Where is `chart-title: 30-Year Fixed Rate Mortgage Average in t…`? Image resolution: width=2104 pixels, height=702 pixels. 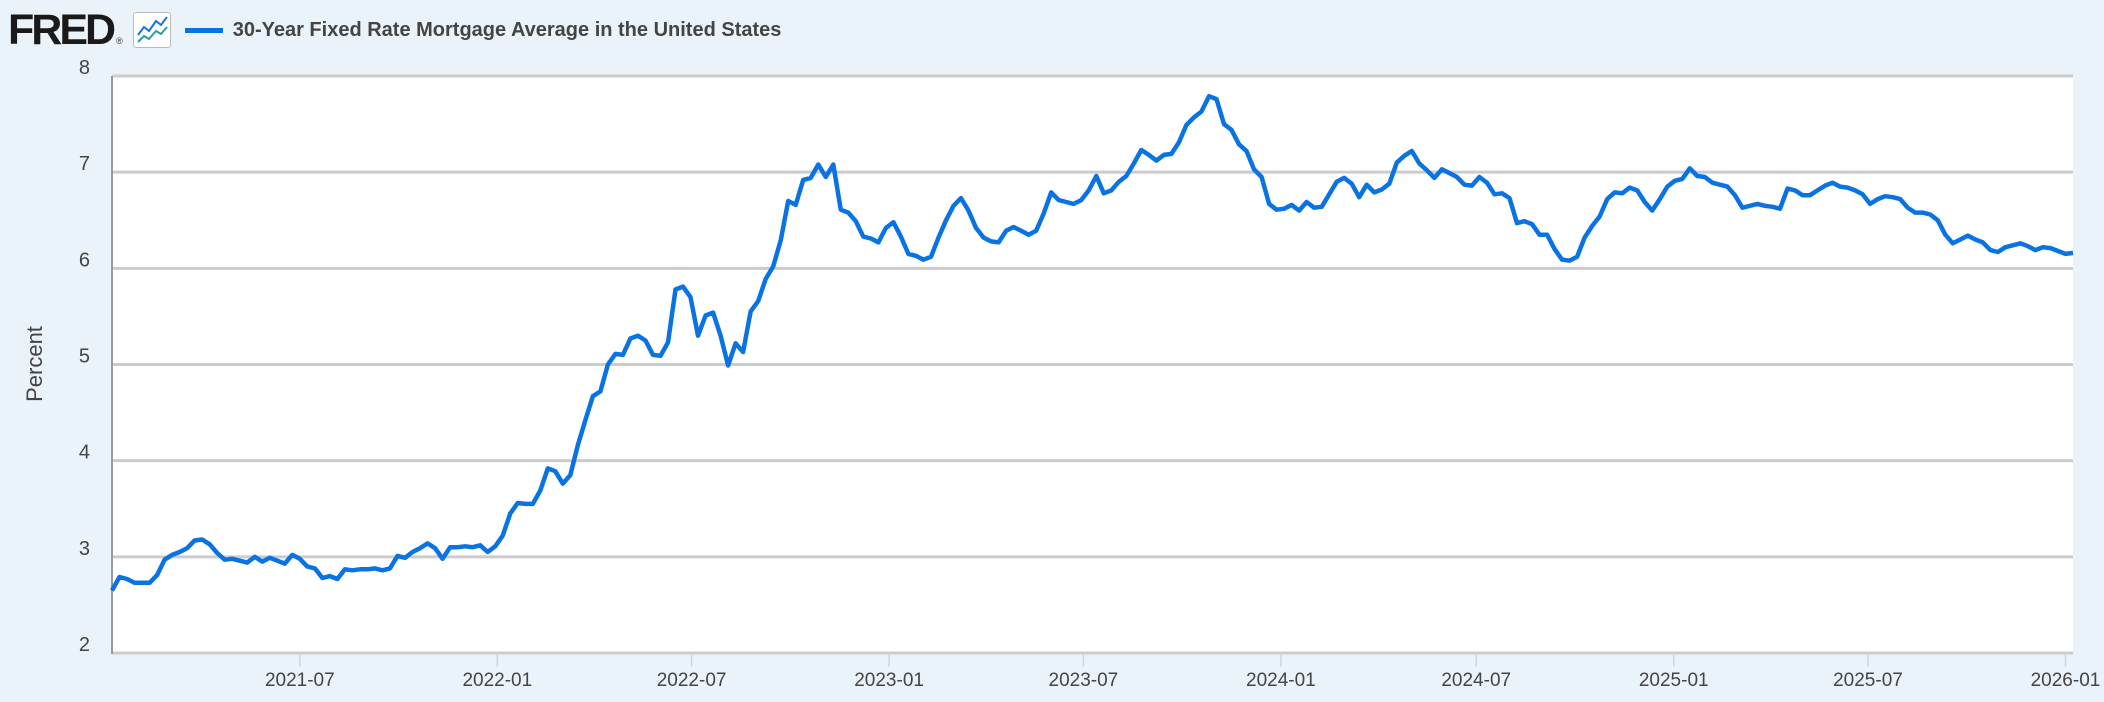 chart-title: 30-Year Fixed Rate Mortgage Average in t… is located at coordinates (507, 29).